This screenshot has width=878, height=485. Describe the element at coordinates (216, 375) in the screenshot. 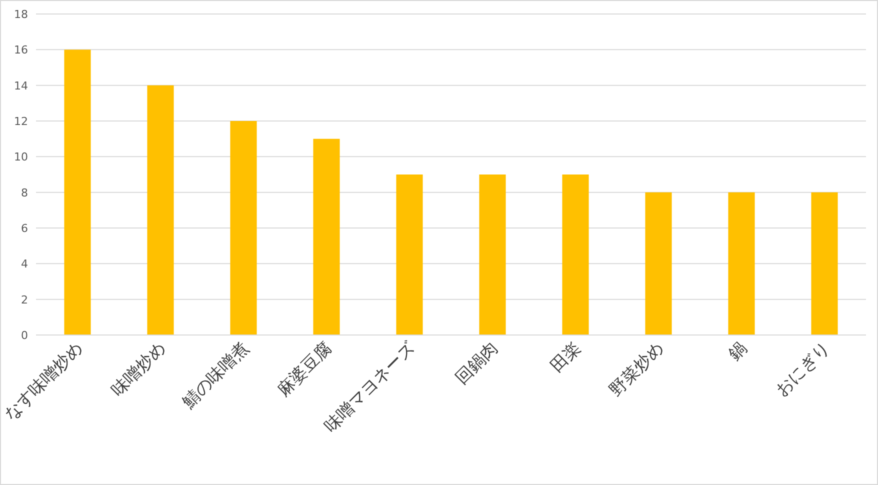

I see `x-tick-label: 鯖の味噌煮` at that location.